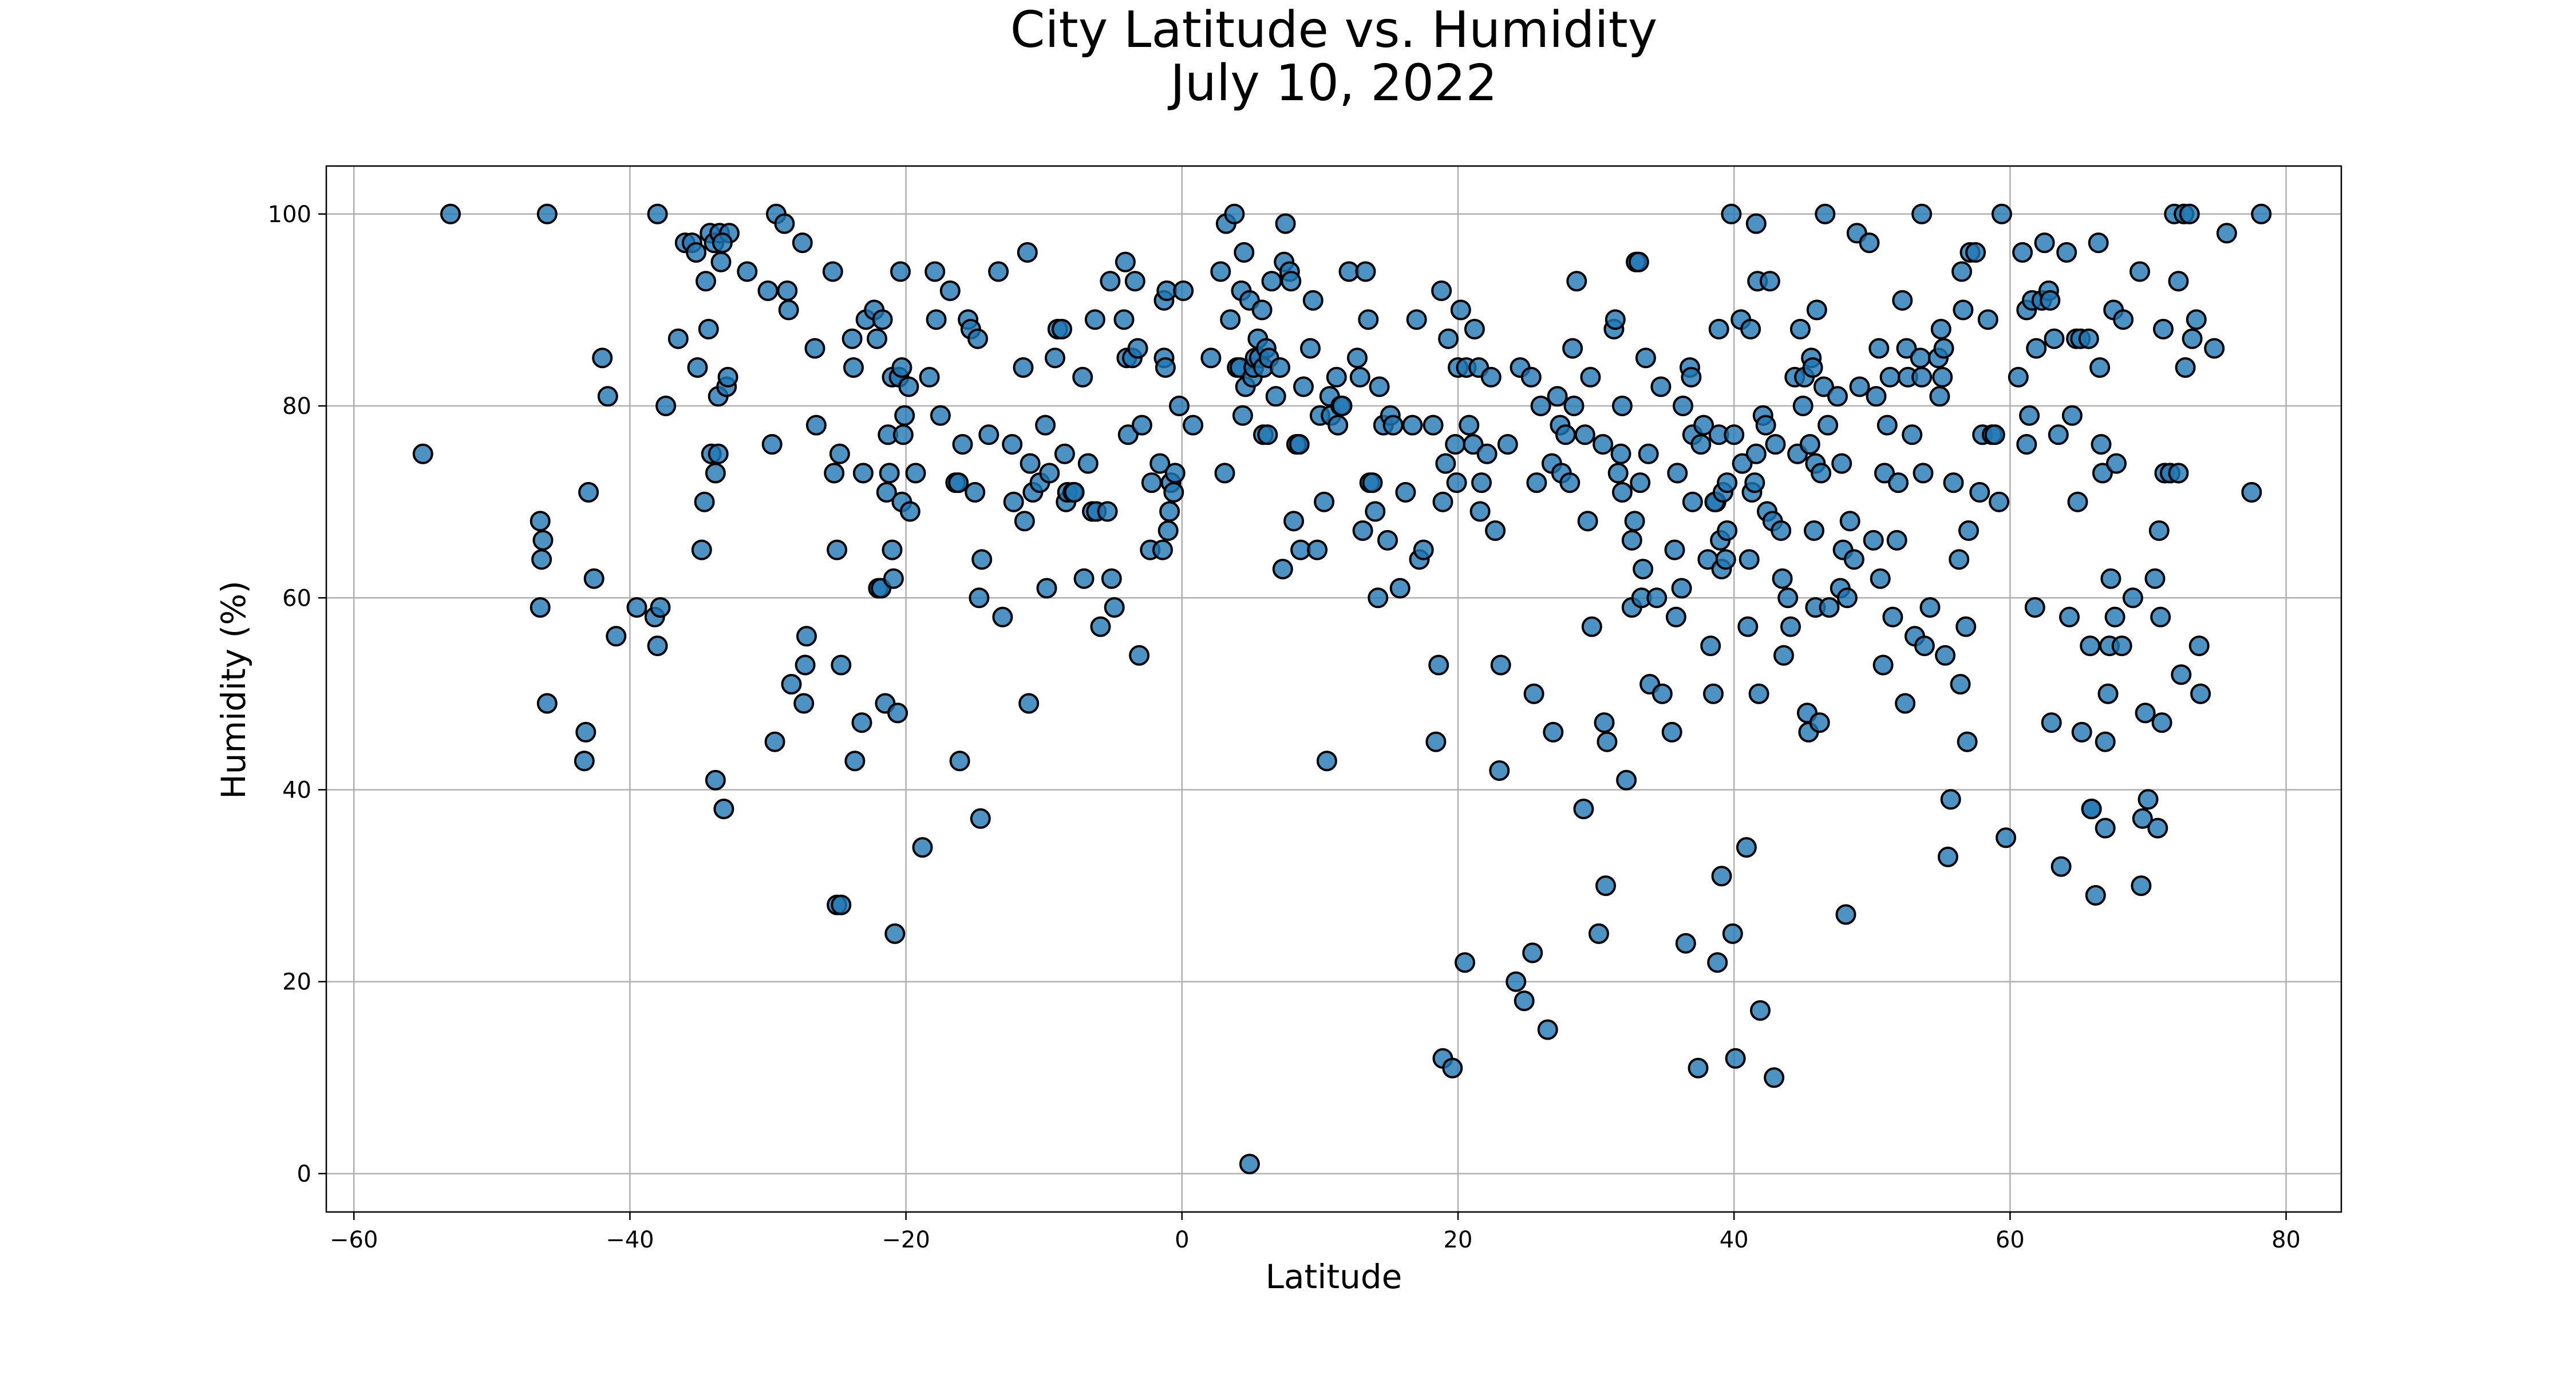 The width and height of the screenshot is (2576, 1374). Describe the element at coordinates (233, 690) in the screenshot. I see `y-axis-label: Humidity (%)` at that location.